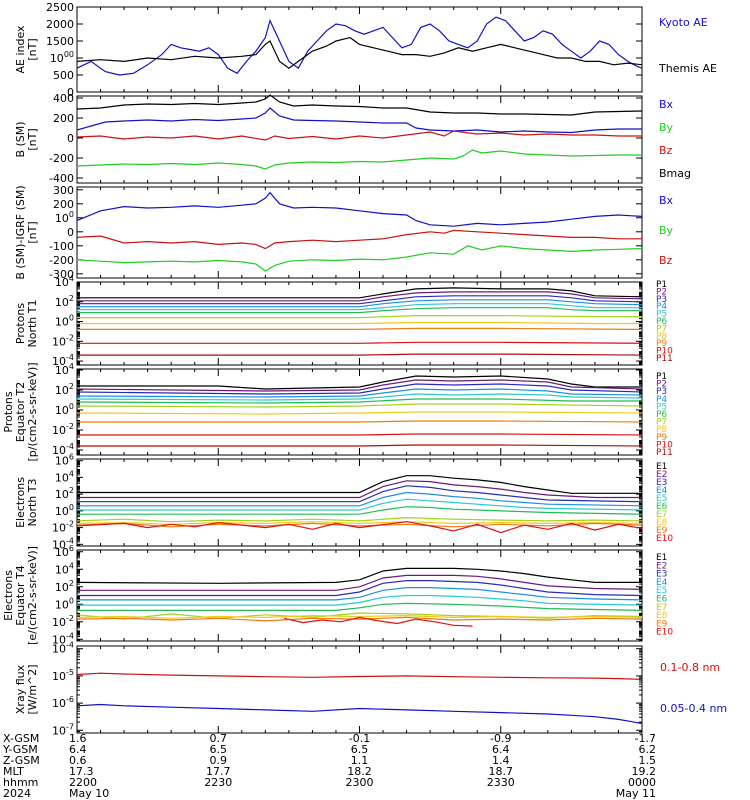  Describe the element at coordinates (666, 260) in the screenshot. I see `legend-label: Bz` at that location.